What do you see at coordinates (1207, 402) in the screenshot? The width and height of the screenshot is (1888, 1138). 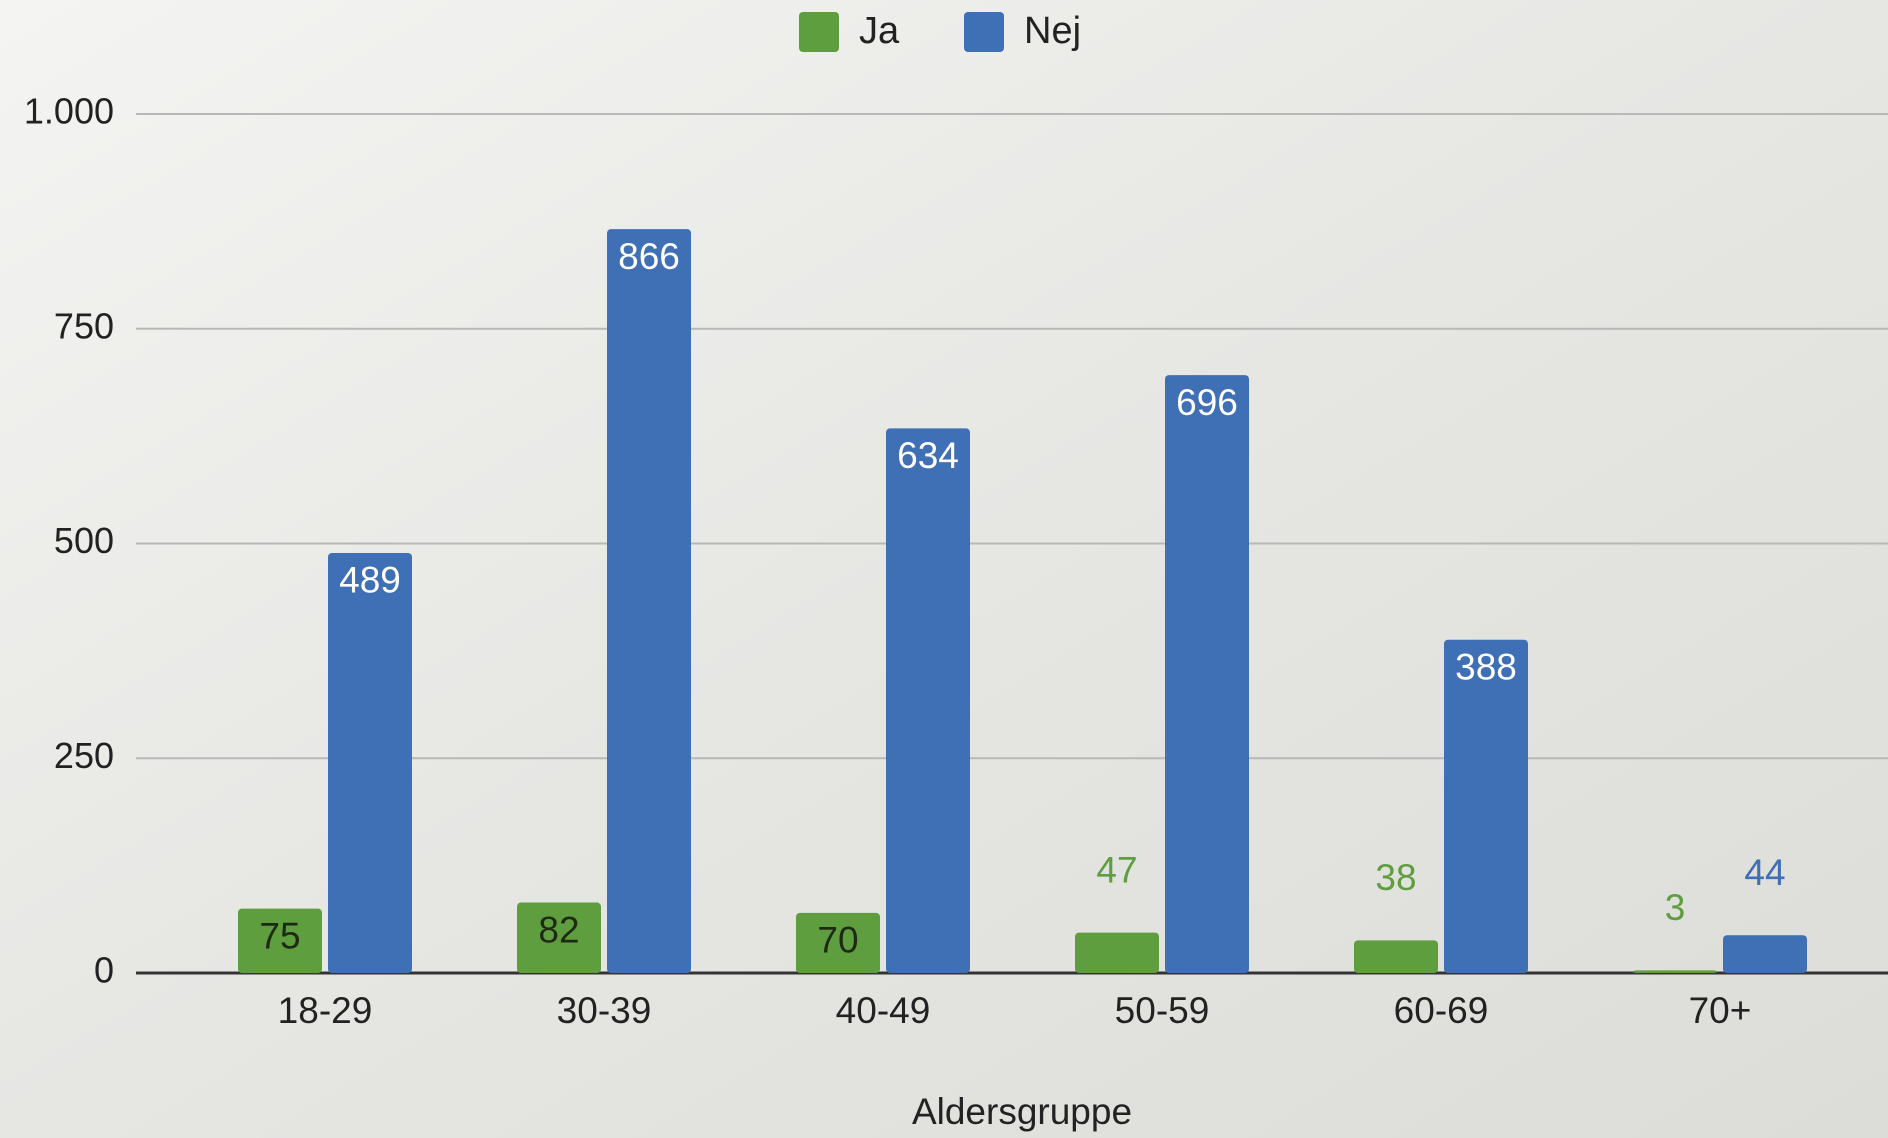 I see `data-label: 696` at bounding box center [1207, 402].